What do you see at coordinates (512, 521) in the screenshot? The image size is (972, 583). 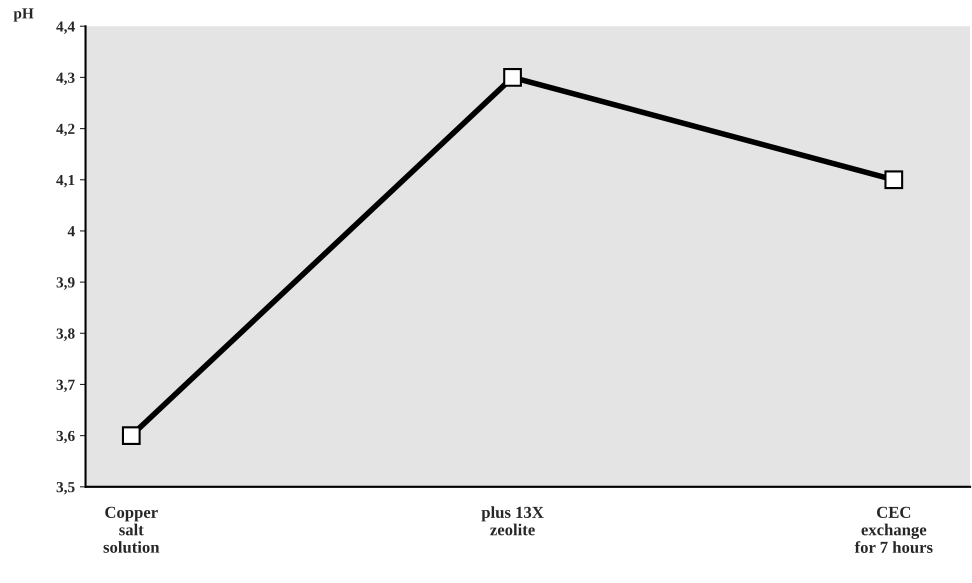 I see `x-tick-label: plus 13X zeolite` at bounding box center [512, 521].